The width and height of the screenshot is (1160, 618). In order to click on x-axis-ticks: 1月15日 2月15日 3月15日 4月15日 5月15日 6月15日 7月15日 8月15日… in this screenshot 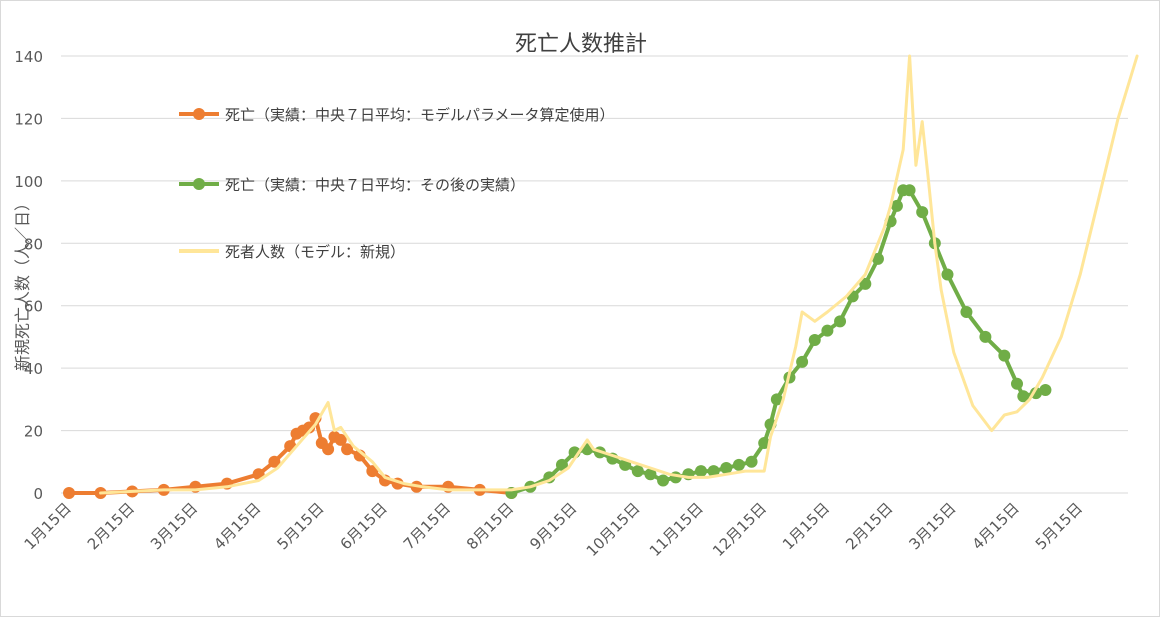, I will do `click(553, 529)`.